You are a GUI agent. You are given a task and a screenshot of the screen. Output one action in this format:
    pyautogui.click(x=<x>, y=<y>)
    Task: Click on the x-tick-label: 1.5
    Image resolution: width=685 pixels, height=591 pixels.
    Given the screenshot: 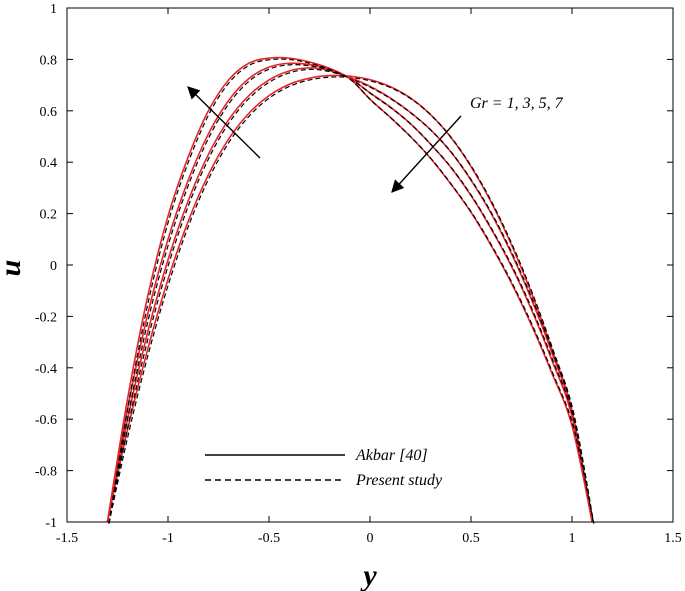 What is the action you would take?
    pyautogui.click(x=673, y=538)
    